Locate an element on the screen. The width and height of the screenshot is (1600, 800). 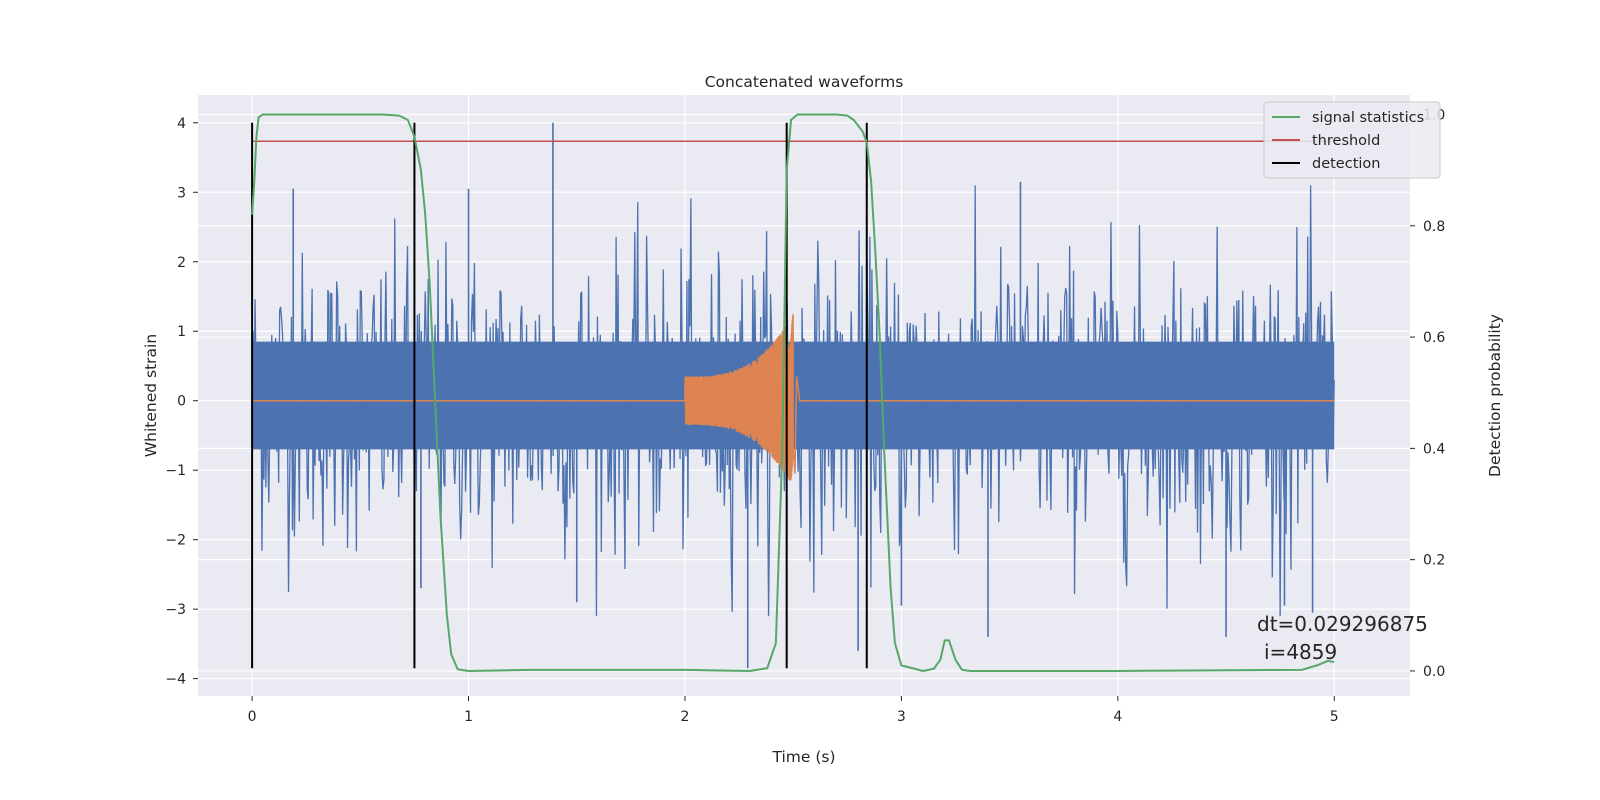
legend: signal statistics threshold detection is located at coordinates (1352, 140).